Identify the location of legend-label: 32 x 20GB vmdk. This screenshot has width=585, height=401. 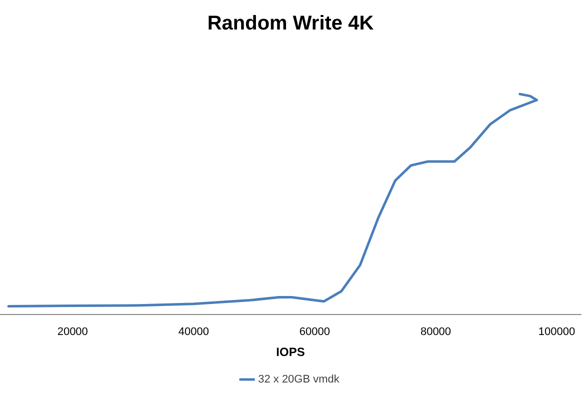
(299, 380).